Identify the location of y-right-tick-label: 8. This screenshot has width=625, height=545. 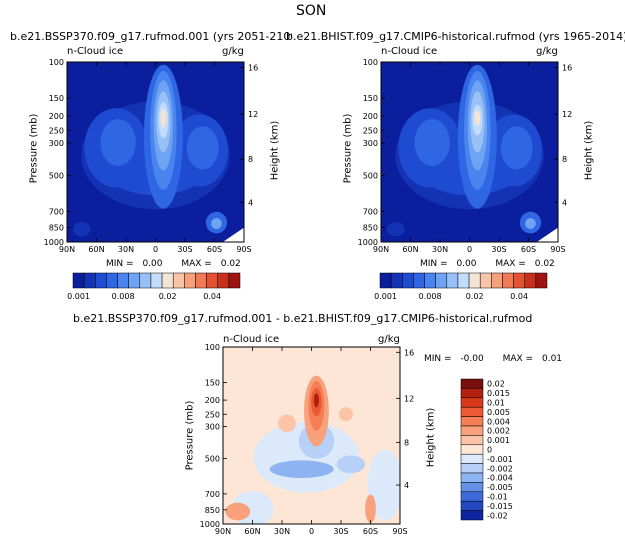
(406, 443).